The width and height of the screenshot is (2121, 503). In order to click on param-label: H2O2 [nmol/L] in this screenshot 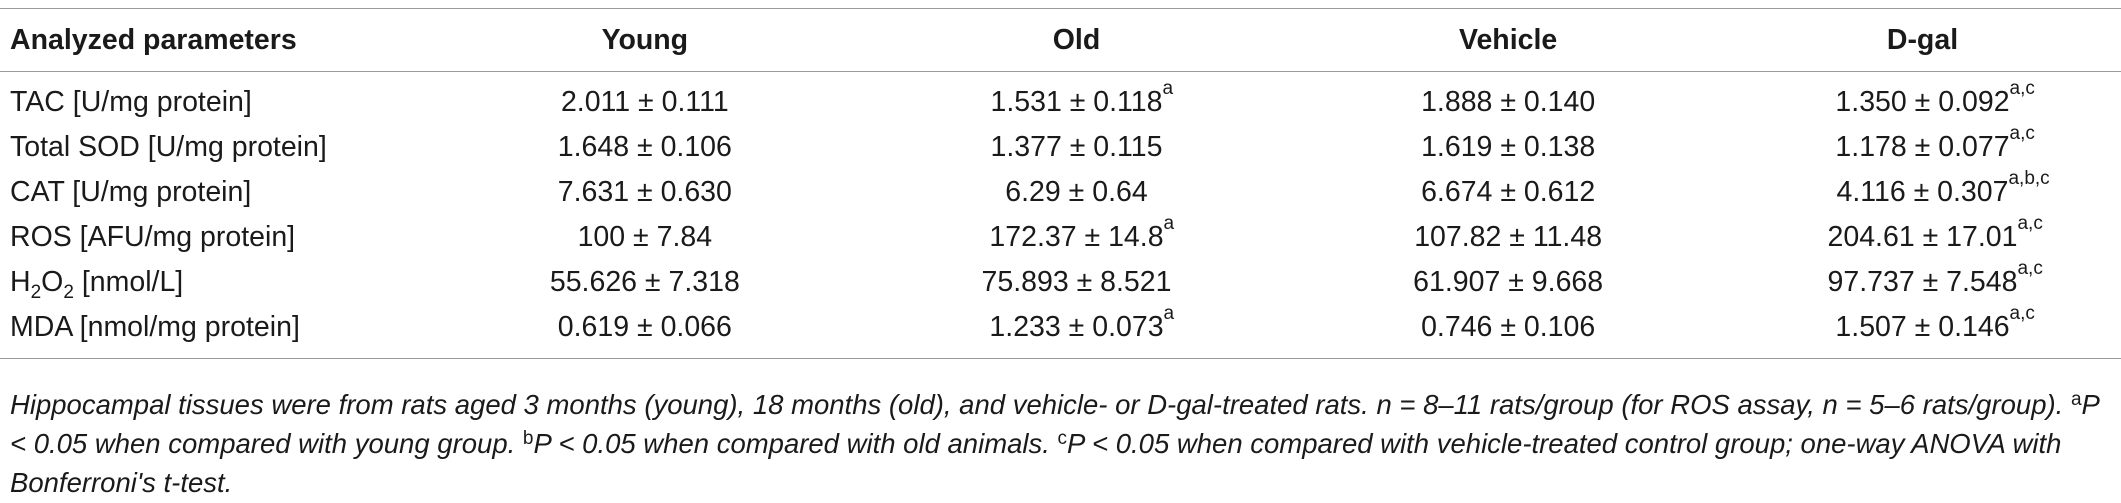, I will do `click(97, 284)`.